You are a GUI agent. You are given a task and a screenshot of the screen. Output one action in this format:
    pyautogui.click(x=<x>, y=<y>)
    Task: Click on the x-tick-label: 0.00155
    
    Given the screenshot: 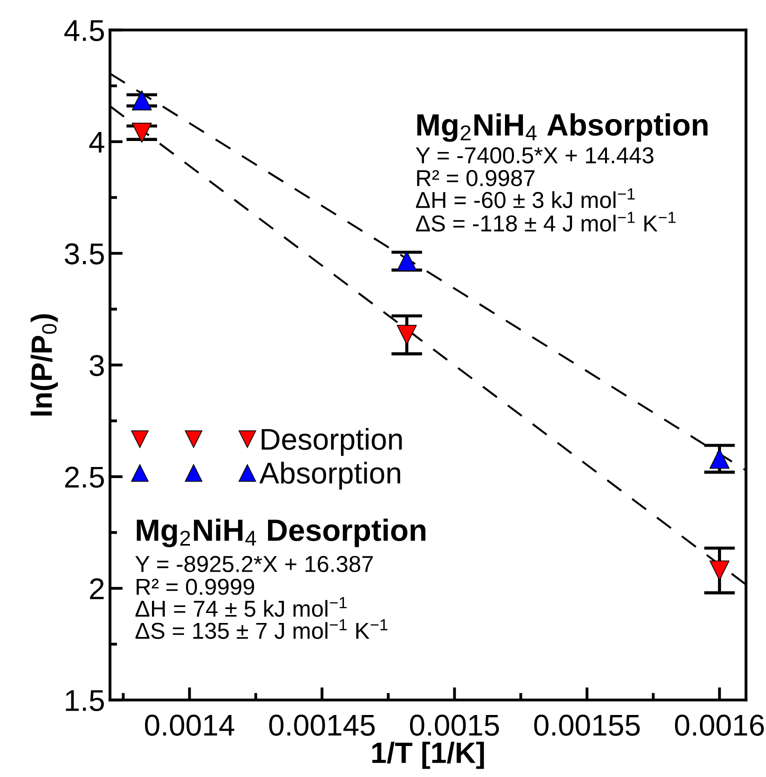 What is the action you would take?
    pyautogui.click(x=587, y=725)
    